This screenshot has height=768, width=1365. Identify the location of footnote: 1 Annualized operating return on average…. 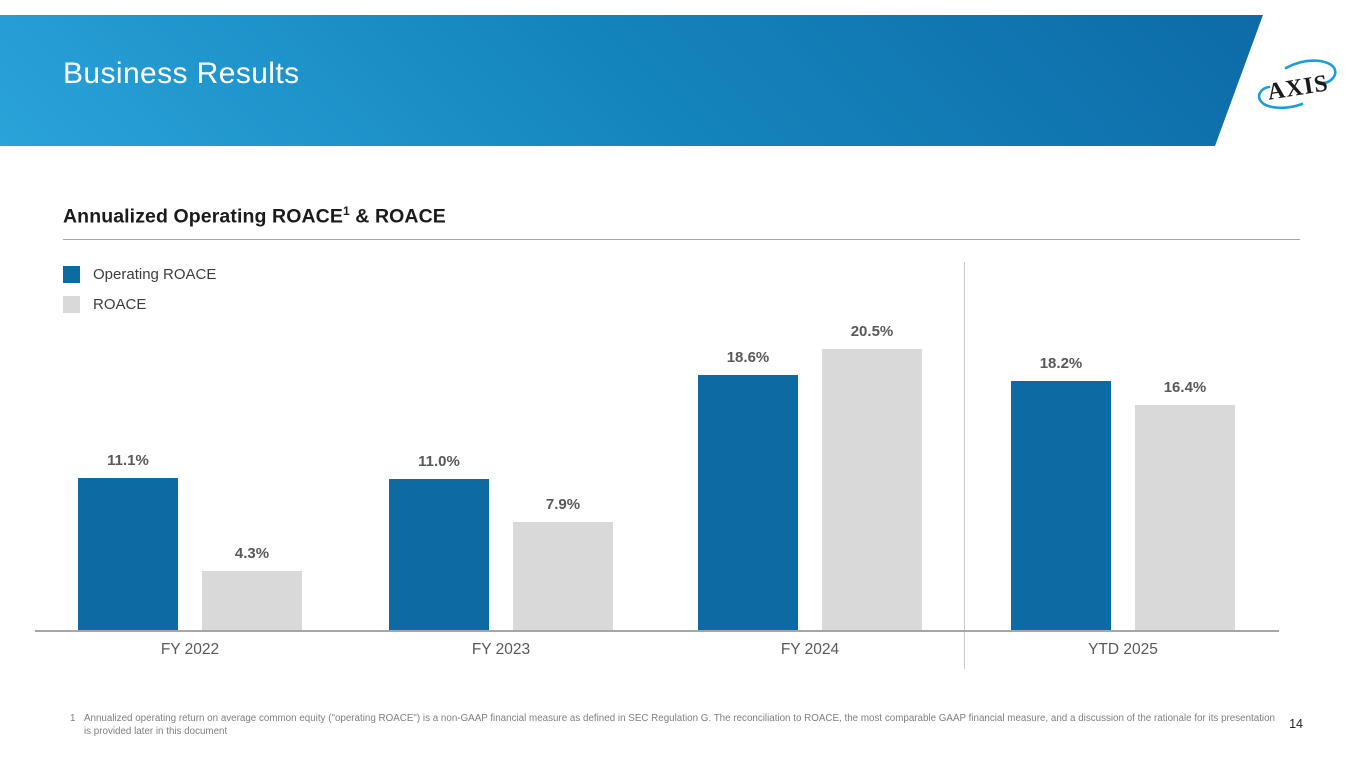
(672, 726).